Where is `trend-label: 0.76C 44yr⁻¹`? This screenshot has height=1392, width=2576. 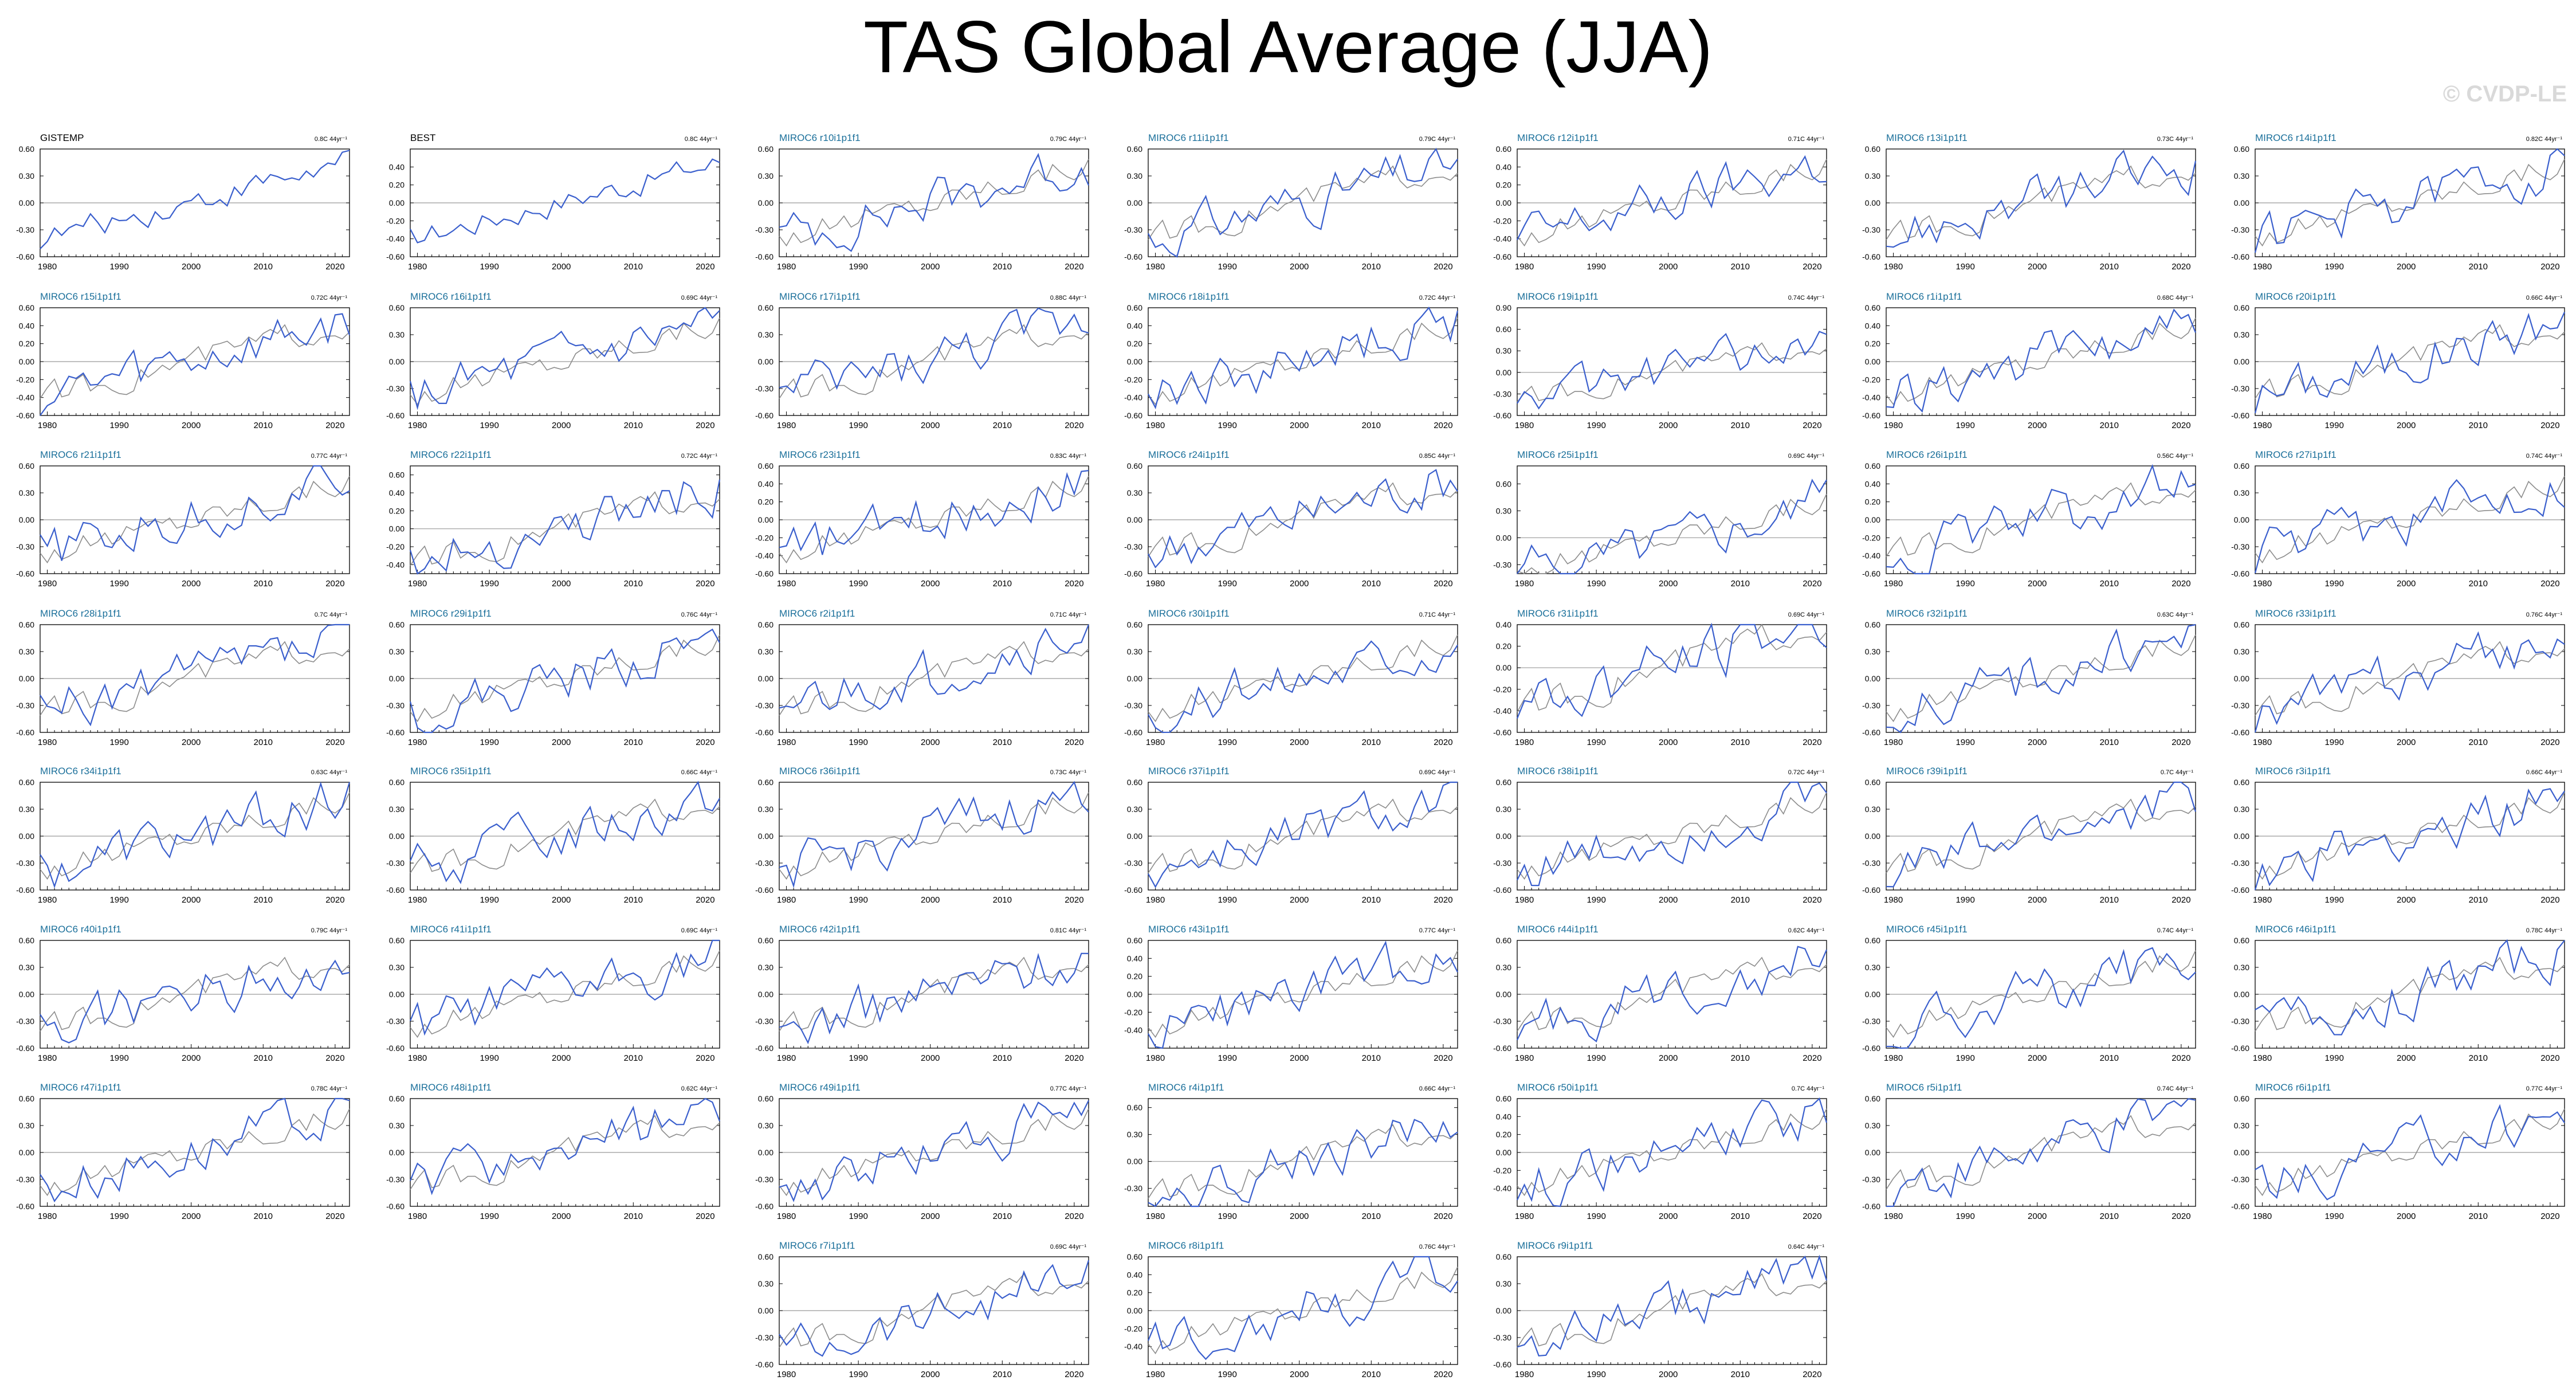 trend-label: 0.76C 44yr⁻¹ is located at coordinates (700, 614).